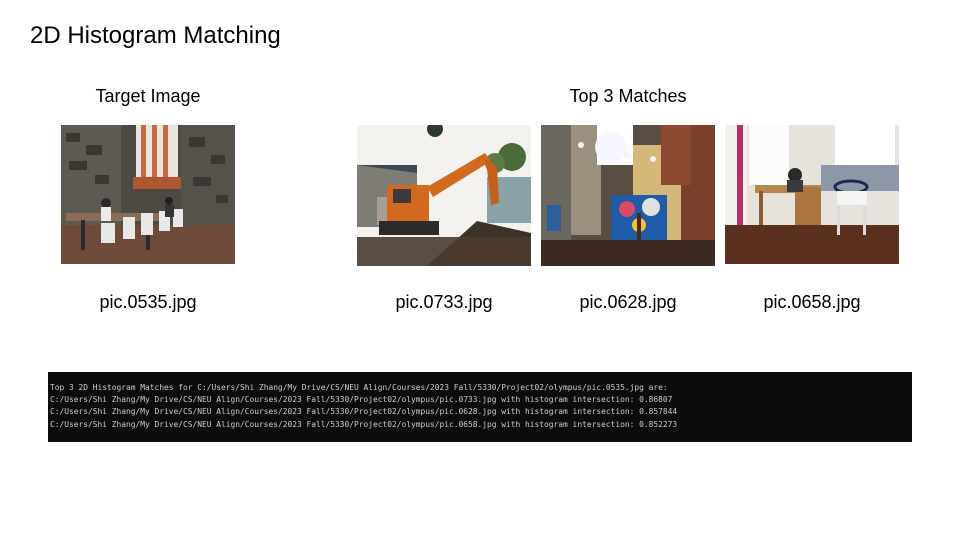  Describe the element at coordinates (812, 302) in the screenshot. I see `match-filename-3: pic.0658.jpg` at that location.